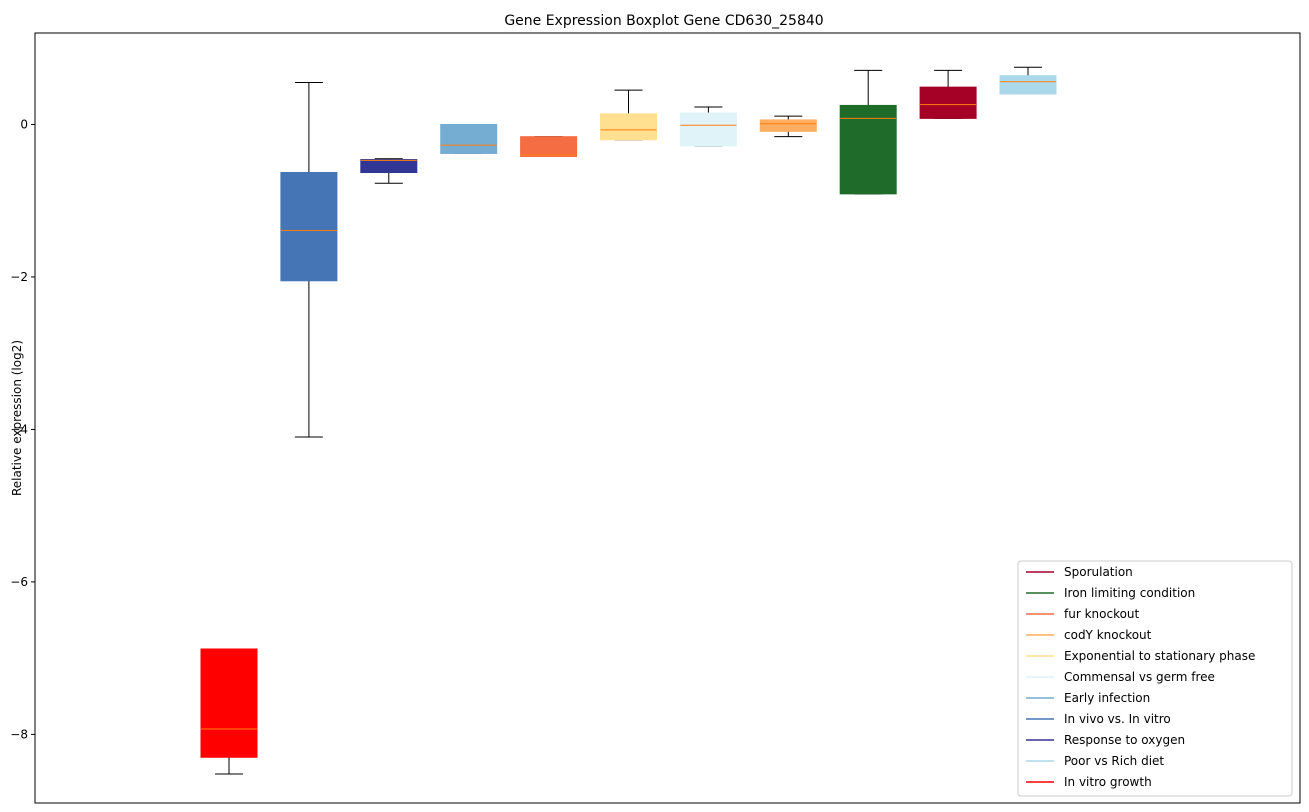  What do you see at coordinates (19, 277) in the screenshot?
I see `y-tick-label: −2` at bounding box center [19, 277].